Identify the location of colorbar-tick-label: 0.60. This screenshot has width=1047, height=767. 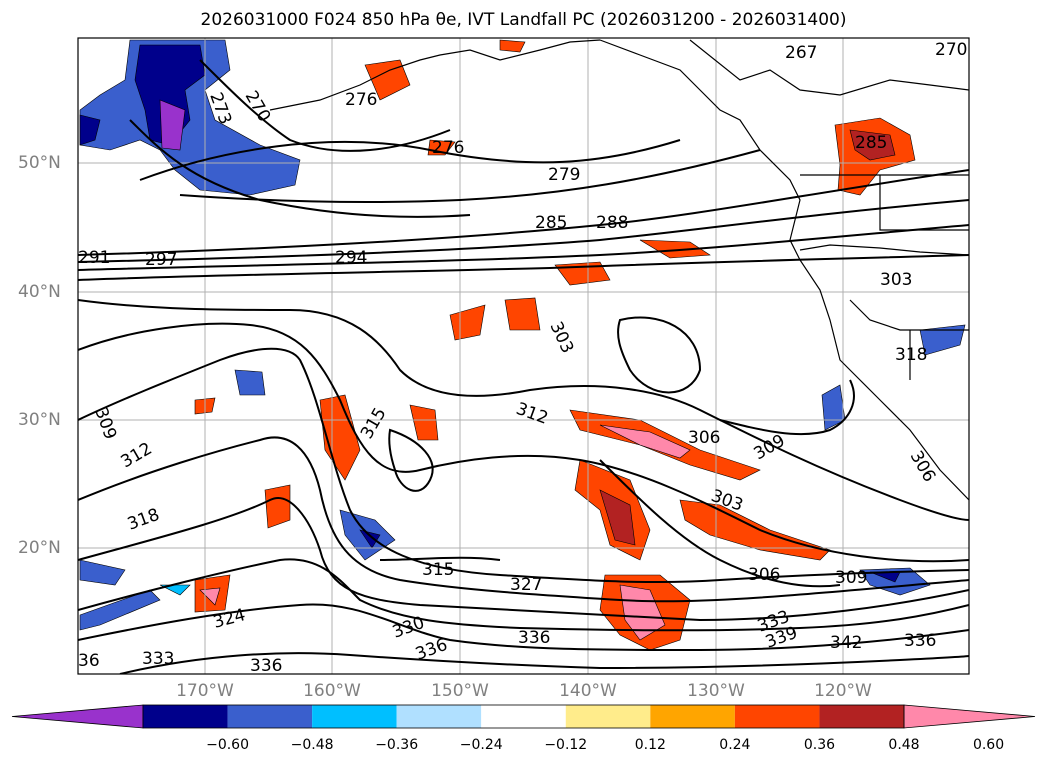
(988, 745).